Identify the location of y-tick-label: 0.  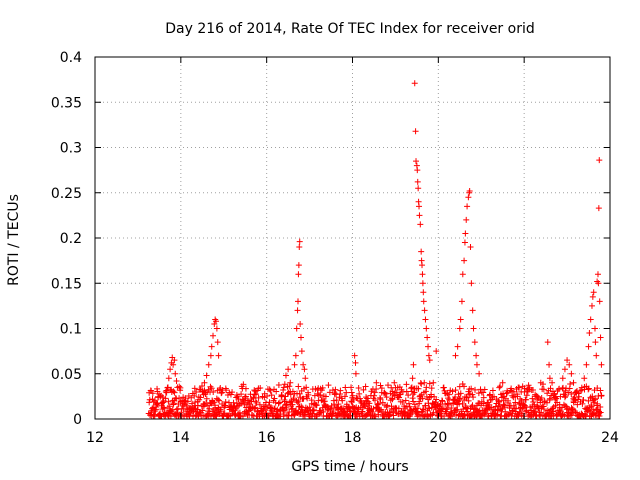
(77, 420).